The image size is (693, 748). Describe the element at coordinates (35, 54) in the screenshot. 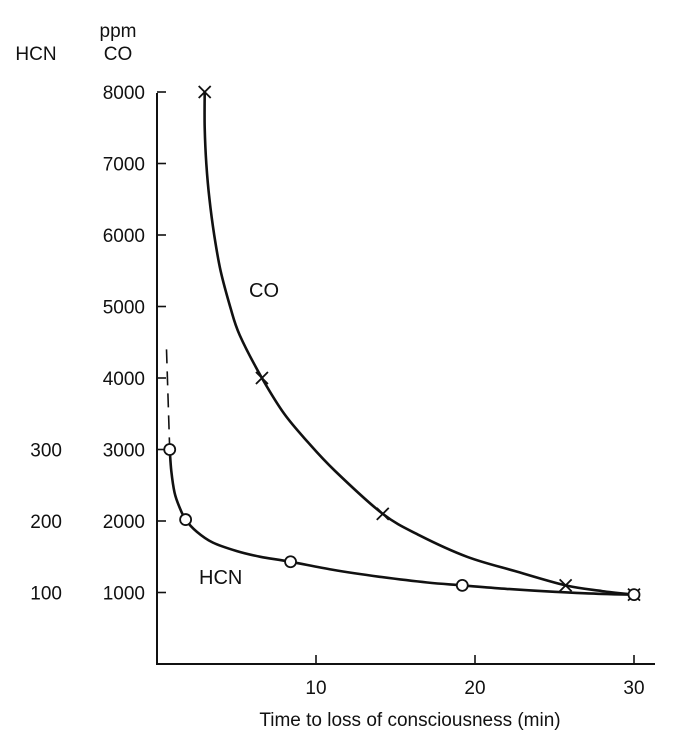

I see `y-axis-hcn-header: HCN` at that location.